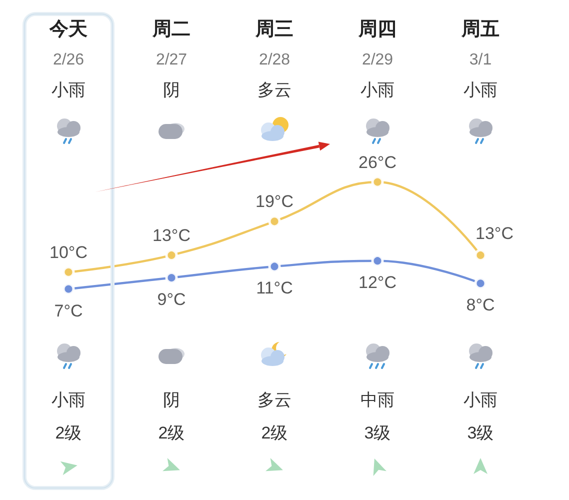 The width and height of the screenshot is (569, 500). Describe the element at coordinates (68, 60) in the screenshot. I see `text: 2/26` at that location.